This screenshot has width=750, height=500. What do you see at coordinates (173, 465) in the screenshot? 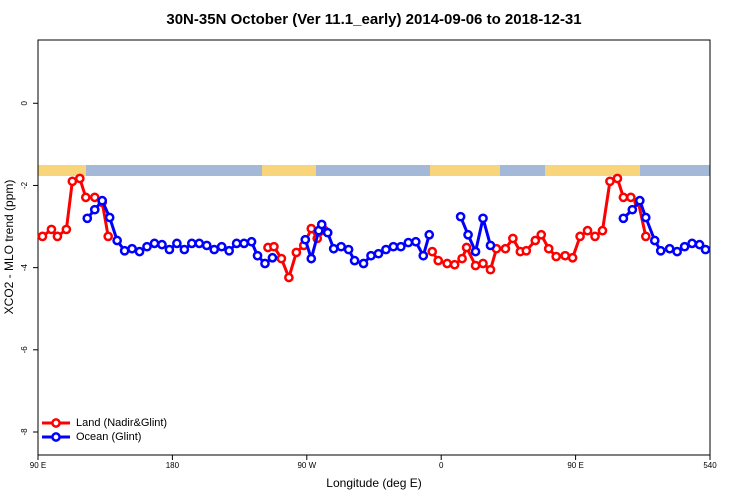
I see `x-tick-label: 180` at bounding box center [173, 465].